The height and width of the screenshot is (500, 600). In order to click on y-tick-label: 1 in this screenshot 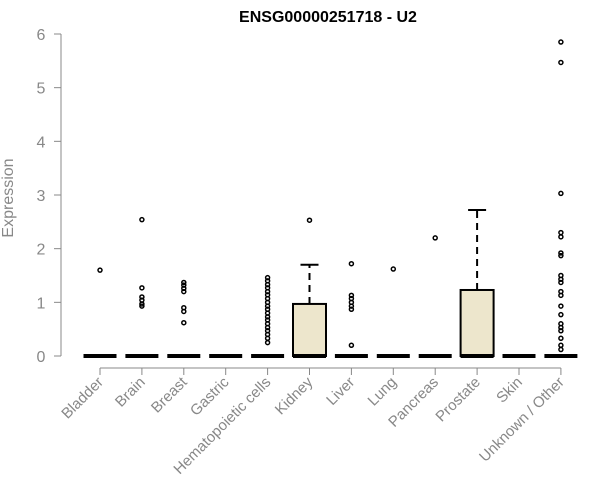, I will do `click(41, 303)`.